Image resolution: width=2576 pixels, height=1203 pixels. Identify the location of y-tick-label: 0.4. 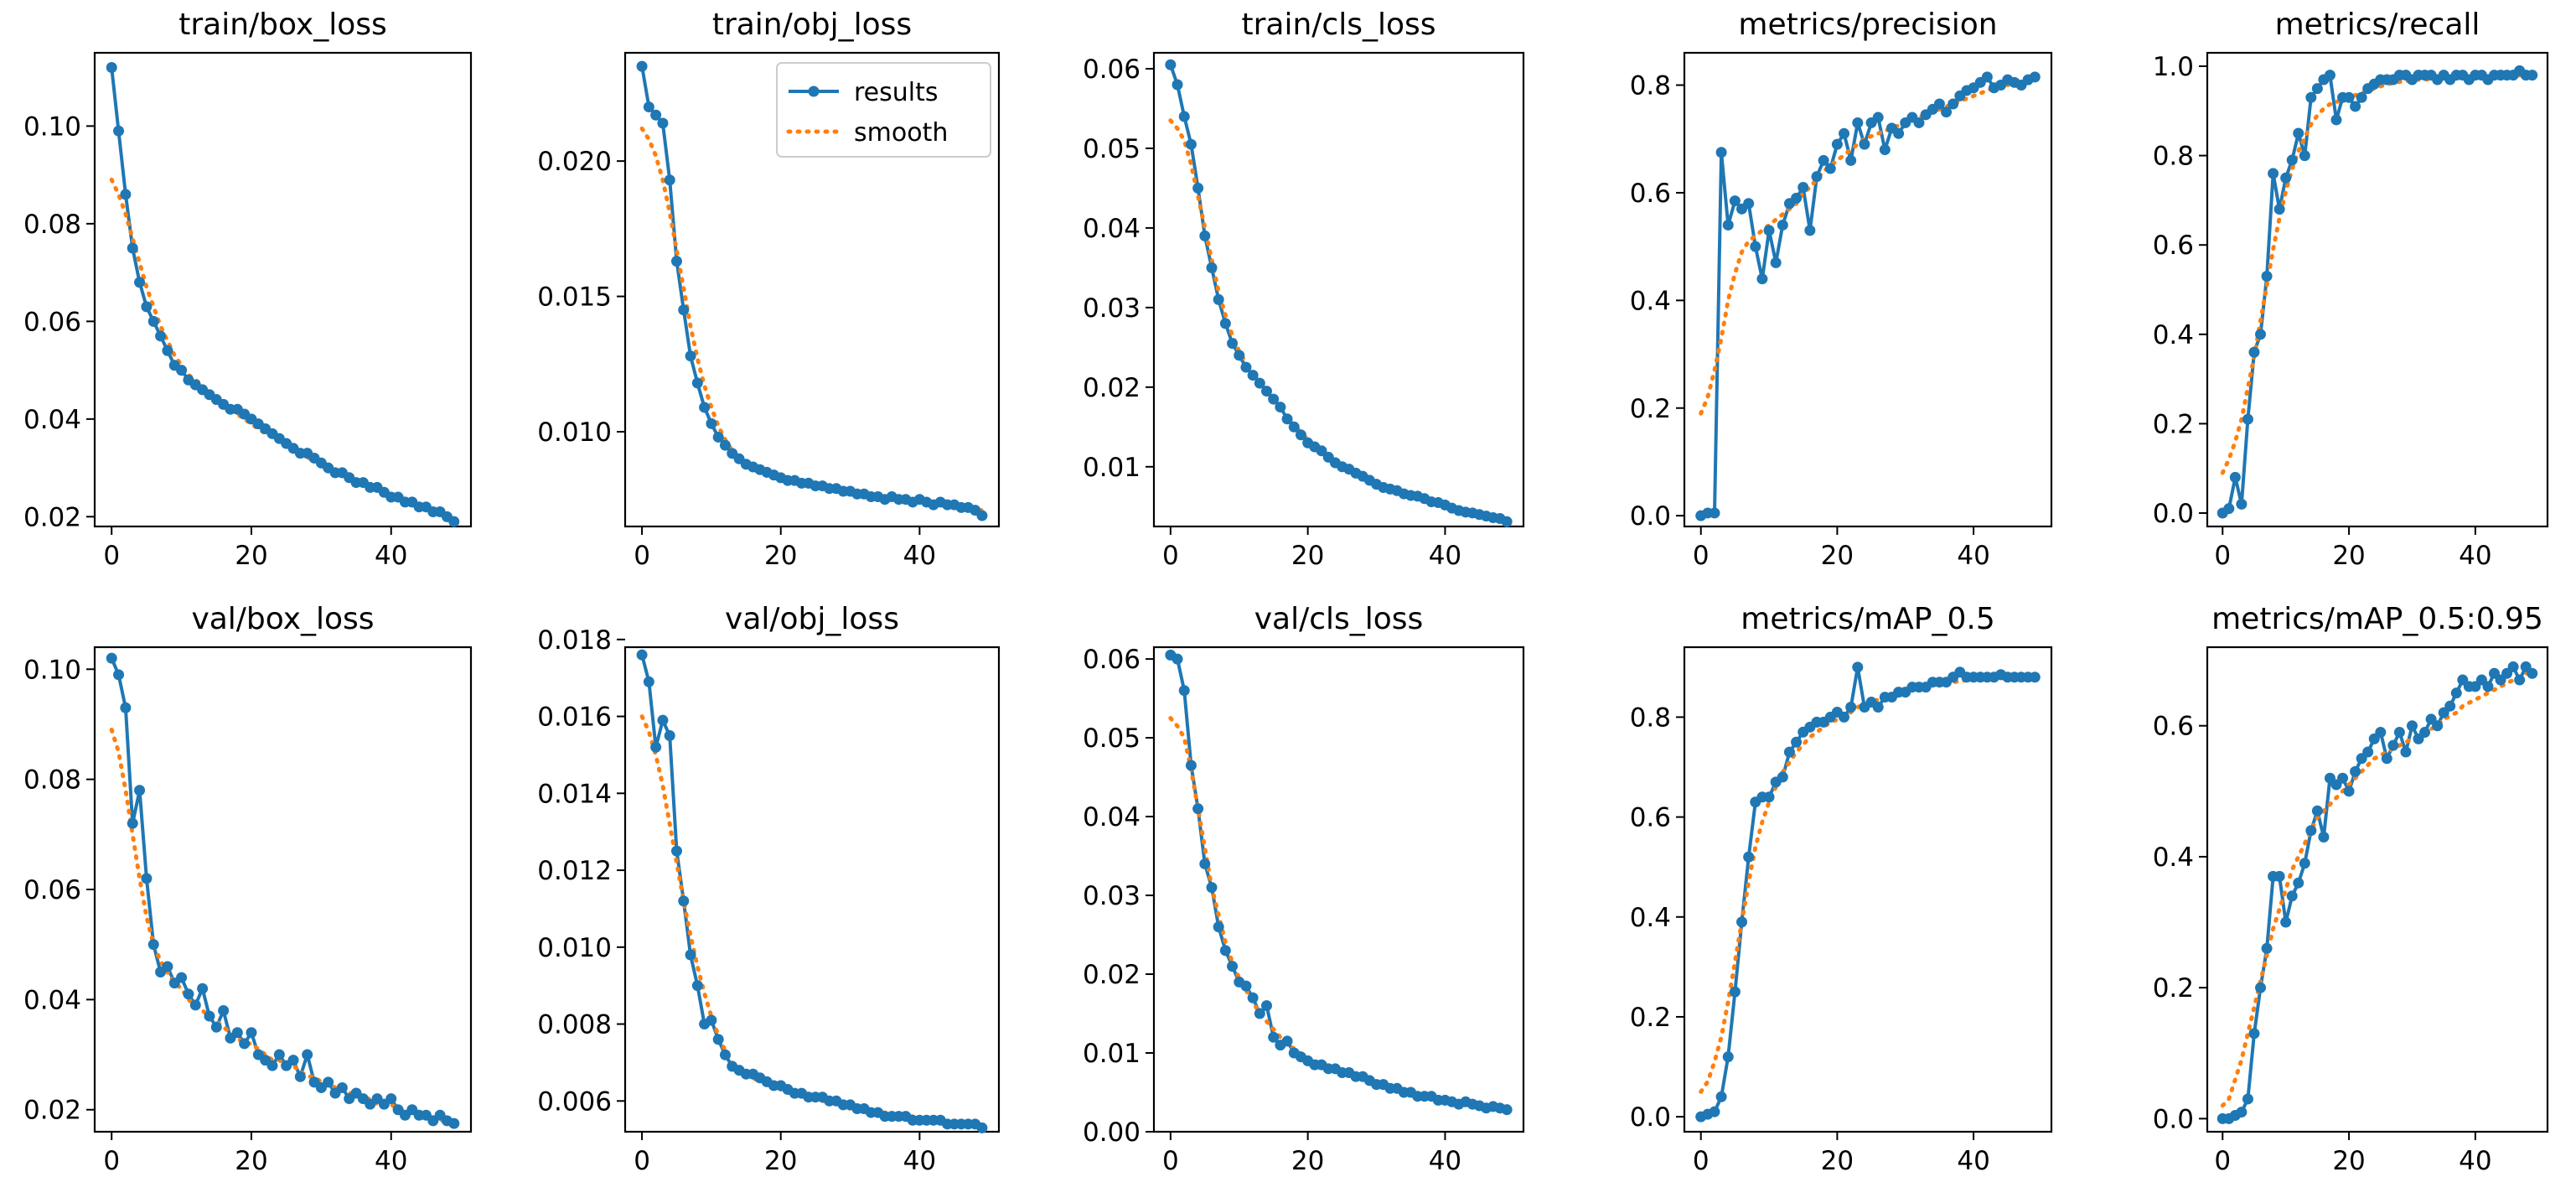
(2173, 335).